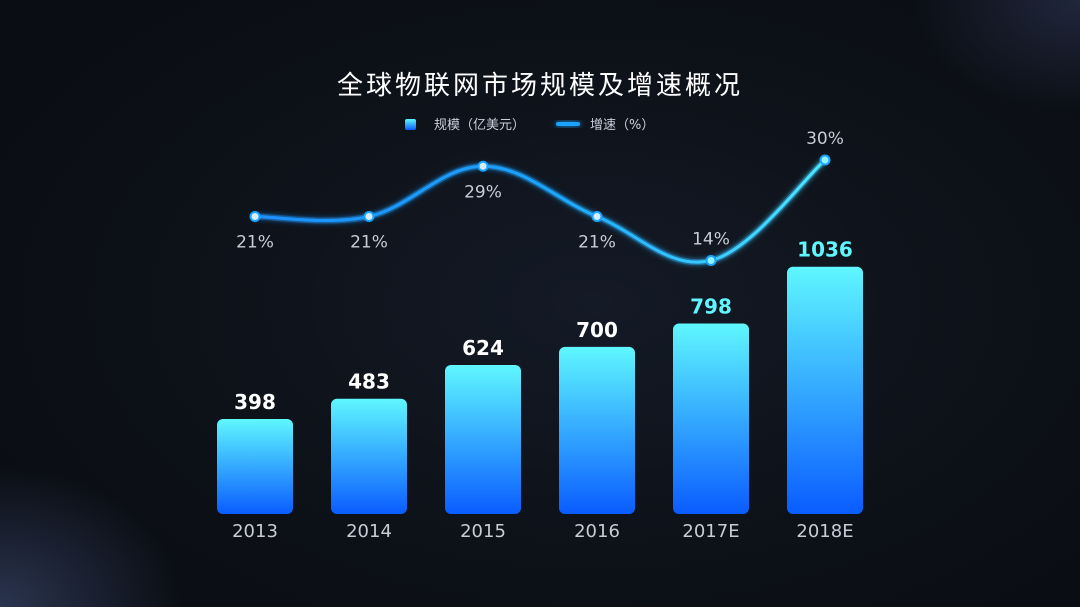 Image resolution: width=1080 pixels, height=607 pixels. I want to click on x-tick-label-2016: 2016, so click(597, 531).